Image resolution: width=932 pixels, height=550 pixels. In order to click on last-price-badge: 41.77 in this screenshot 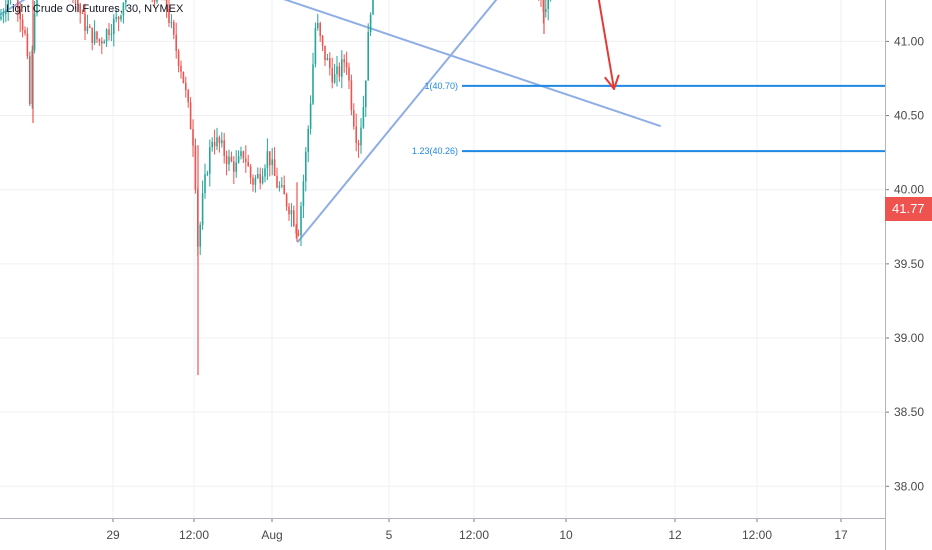, I will do `click(908, 209)`.